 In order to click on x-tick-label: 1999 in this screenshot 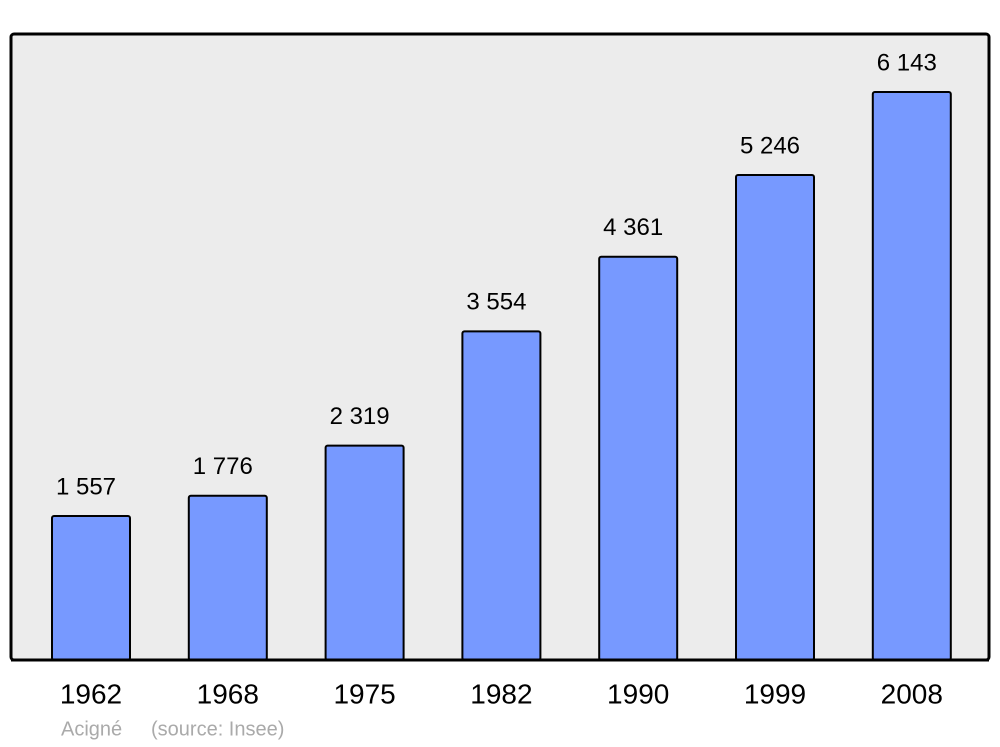, I will do `click(775, 693)`.